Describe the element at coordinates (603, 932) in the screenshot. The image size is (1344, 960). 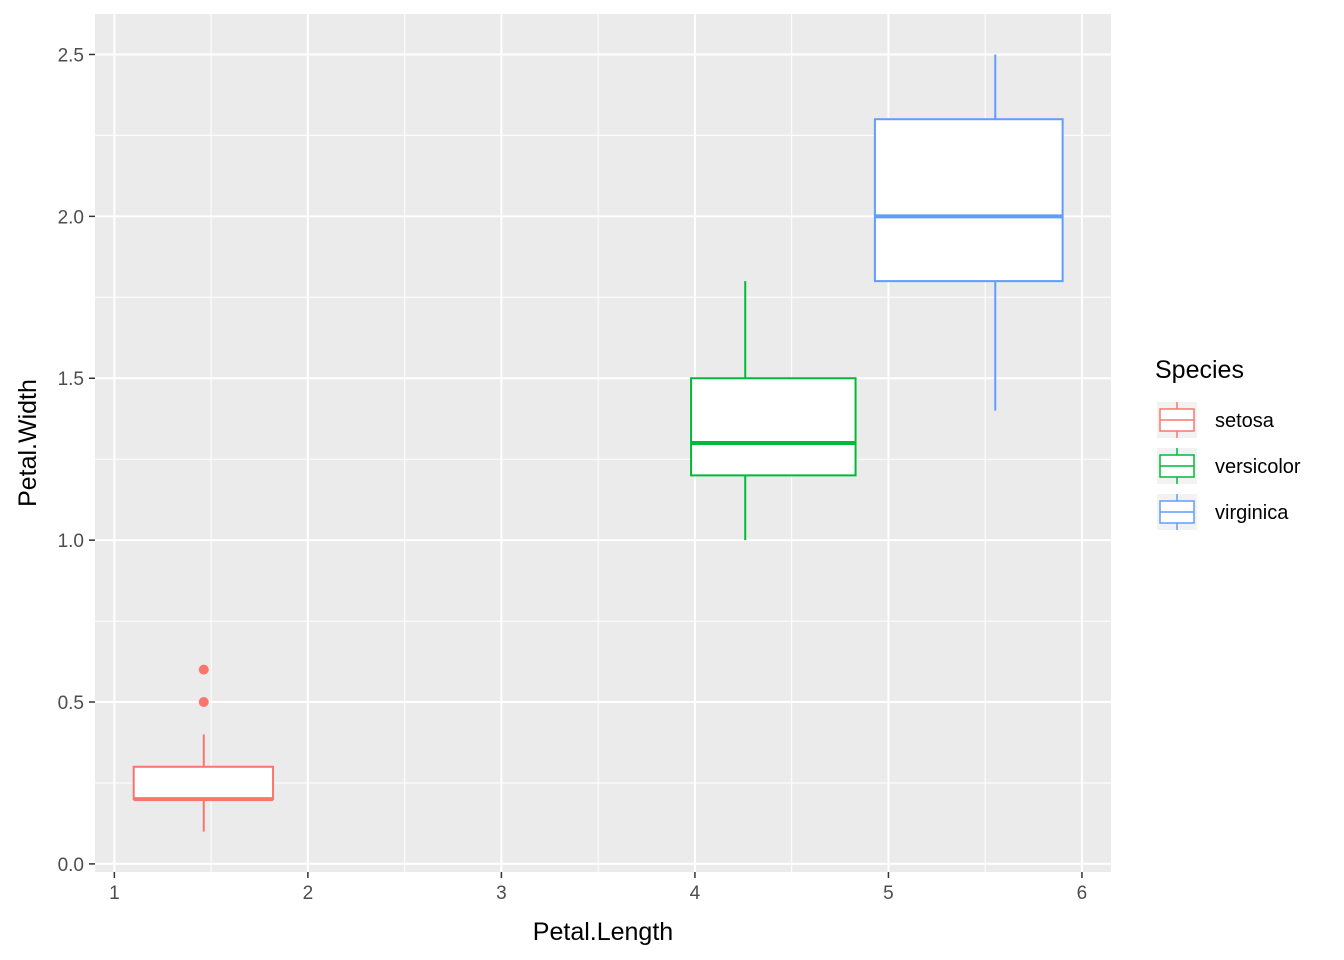
I see `x-axis-title: Petal.Length` at that location.